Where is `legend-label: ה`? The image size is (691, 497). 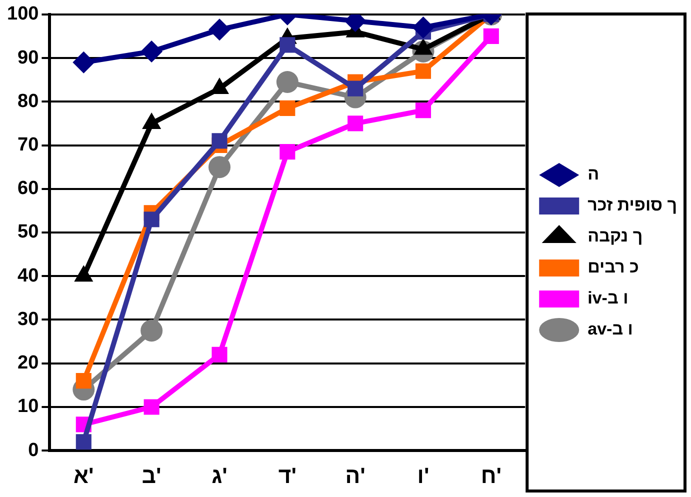
legend-label: ה is located at coordinates (594, 174).